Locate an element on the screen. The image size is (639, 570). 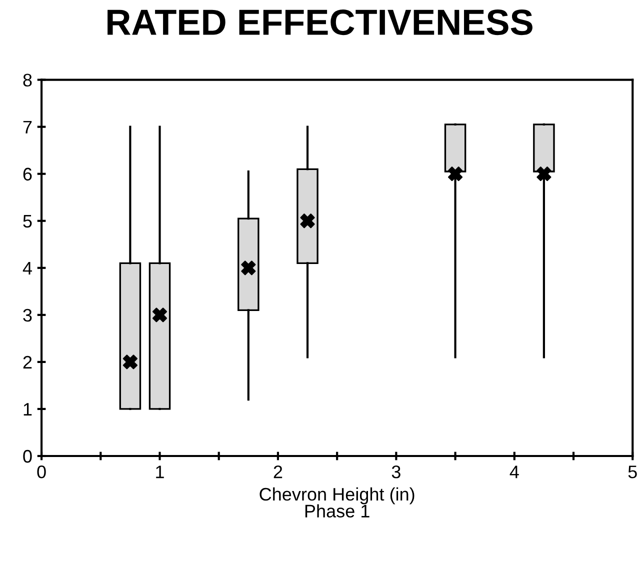
x-axis-title: Chevron Height (in) Phase 1 is located at coordinates (337, 502).